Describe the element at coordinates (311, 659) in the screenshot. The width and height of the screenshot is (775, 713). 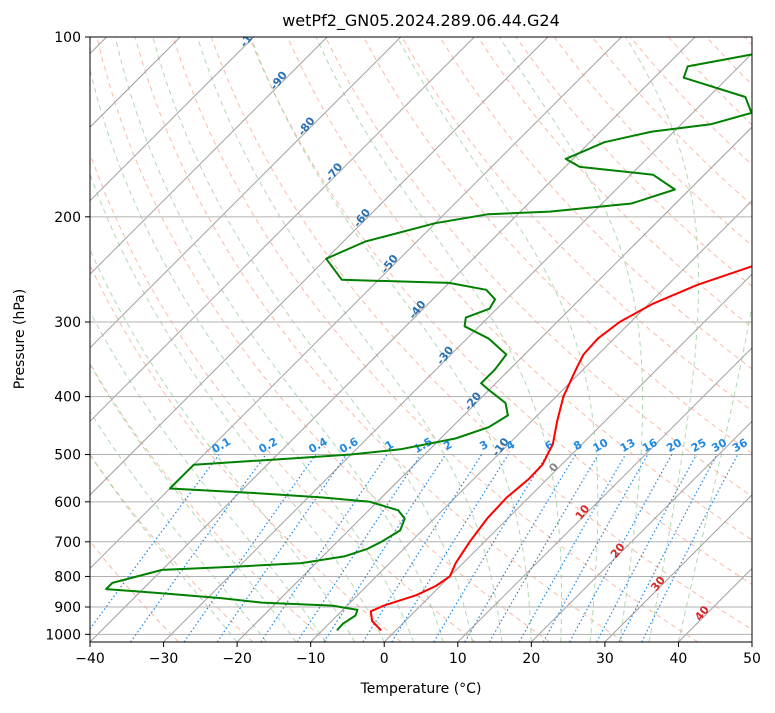
I see `x-tick-label: −10` at that location.